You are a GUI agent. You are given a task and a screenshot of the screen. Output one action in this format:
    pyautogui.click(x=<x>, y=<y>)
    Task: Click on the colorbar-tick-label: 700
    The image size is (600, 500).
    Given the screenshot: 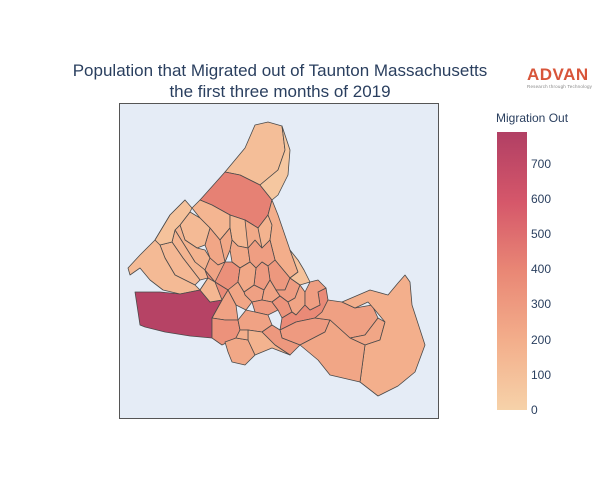 What is the action you would take?
    pyautogui.click(x=541, y=163)
    